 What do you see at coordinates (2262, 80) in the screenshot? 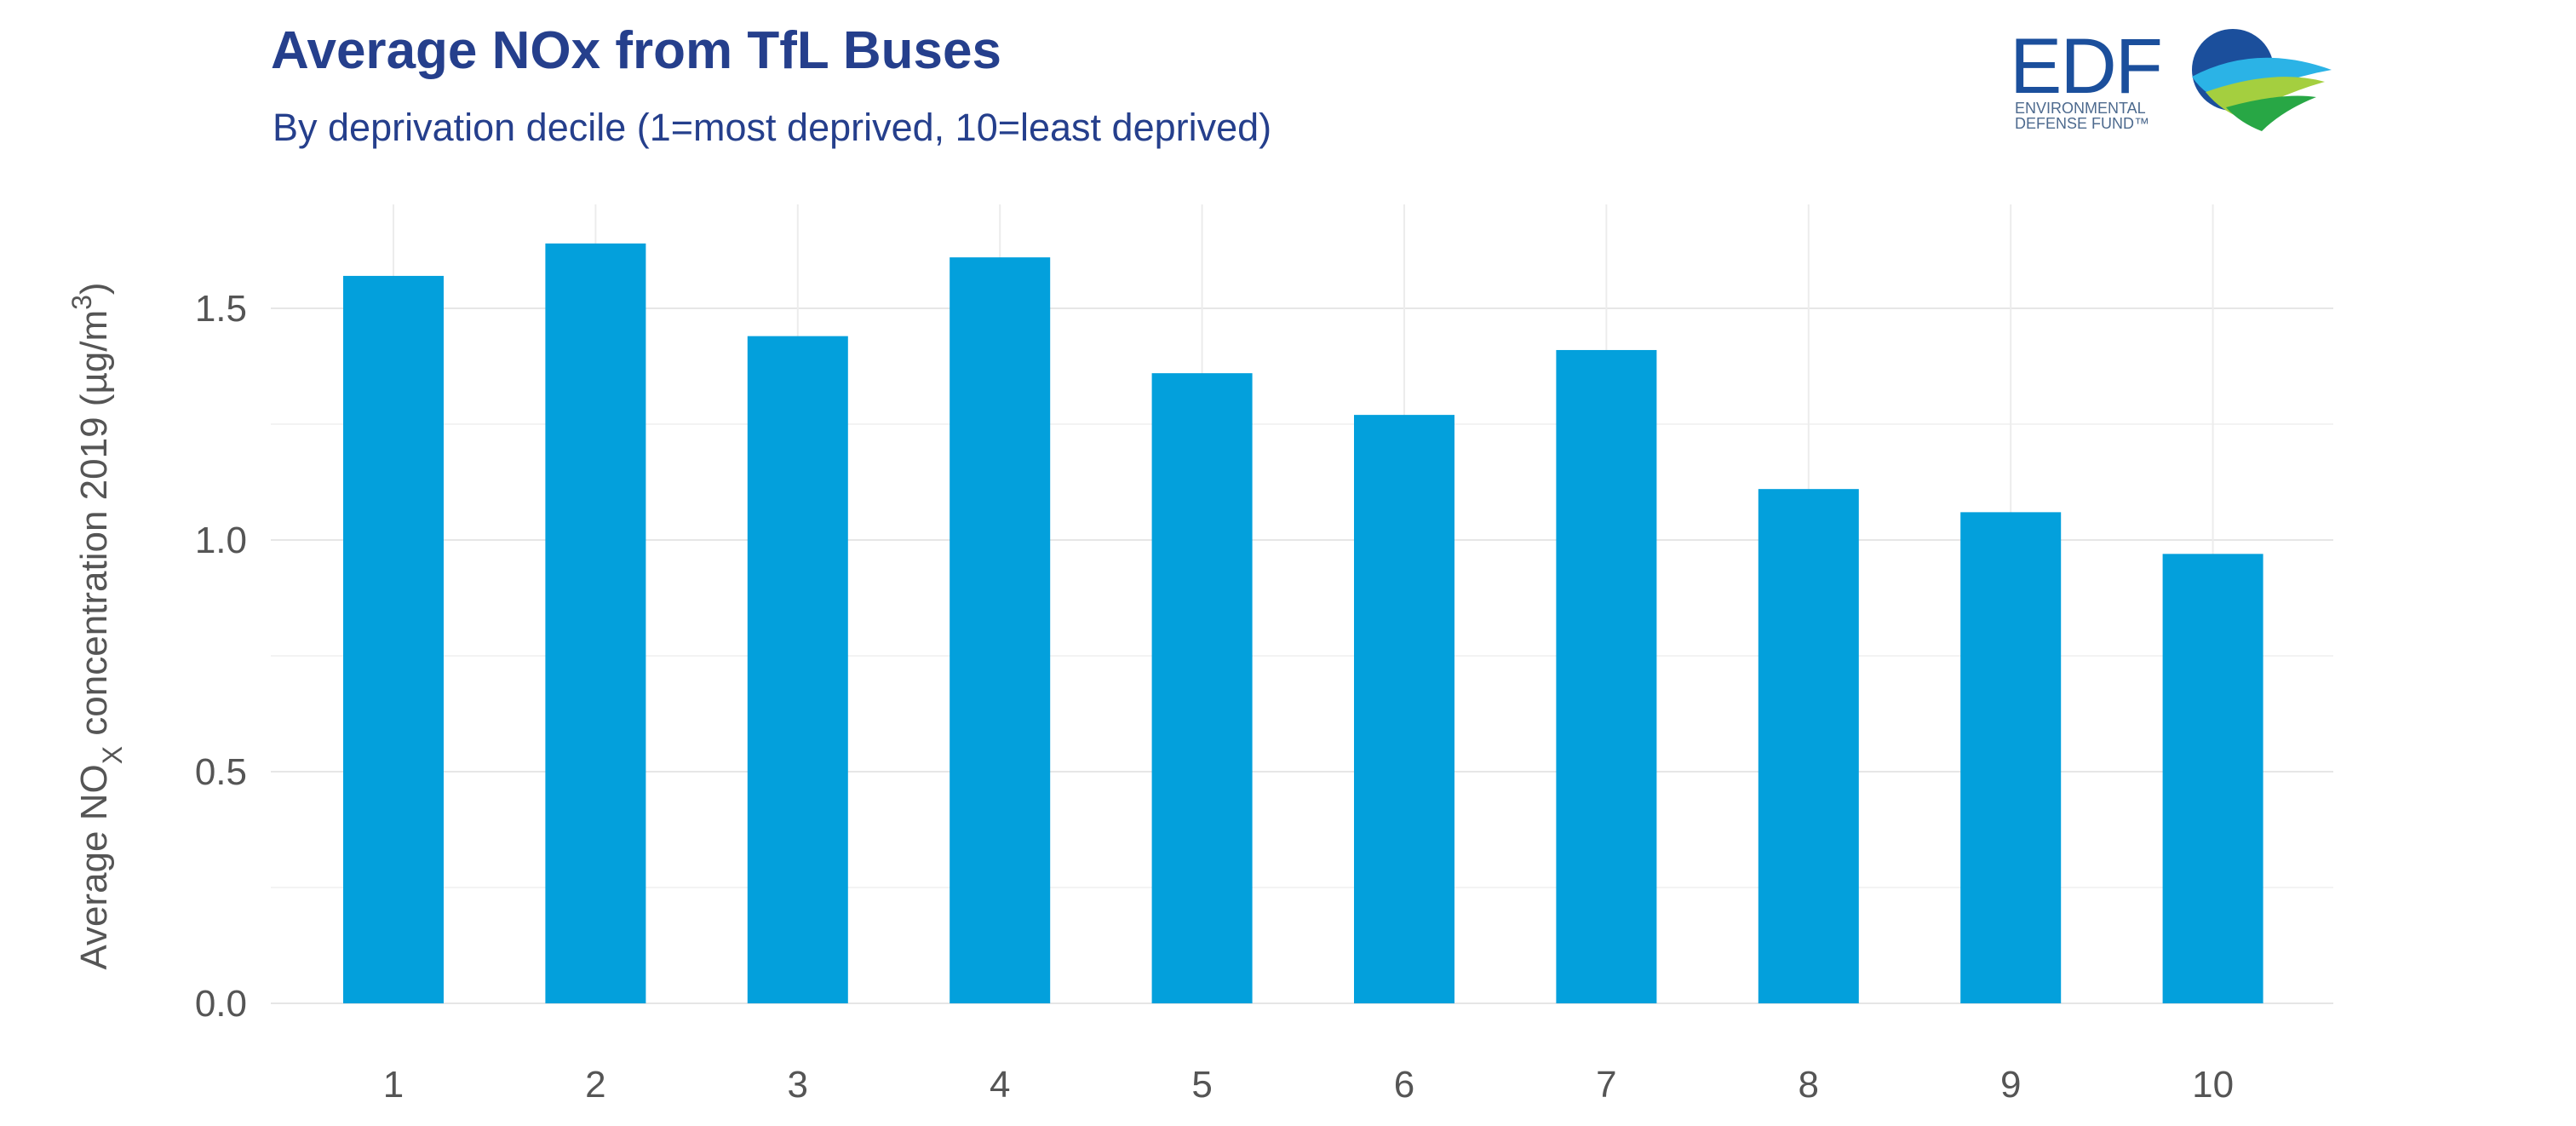
I see `logo-globe-icon` at bounding box center [2262, 80].